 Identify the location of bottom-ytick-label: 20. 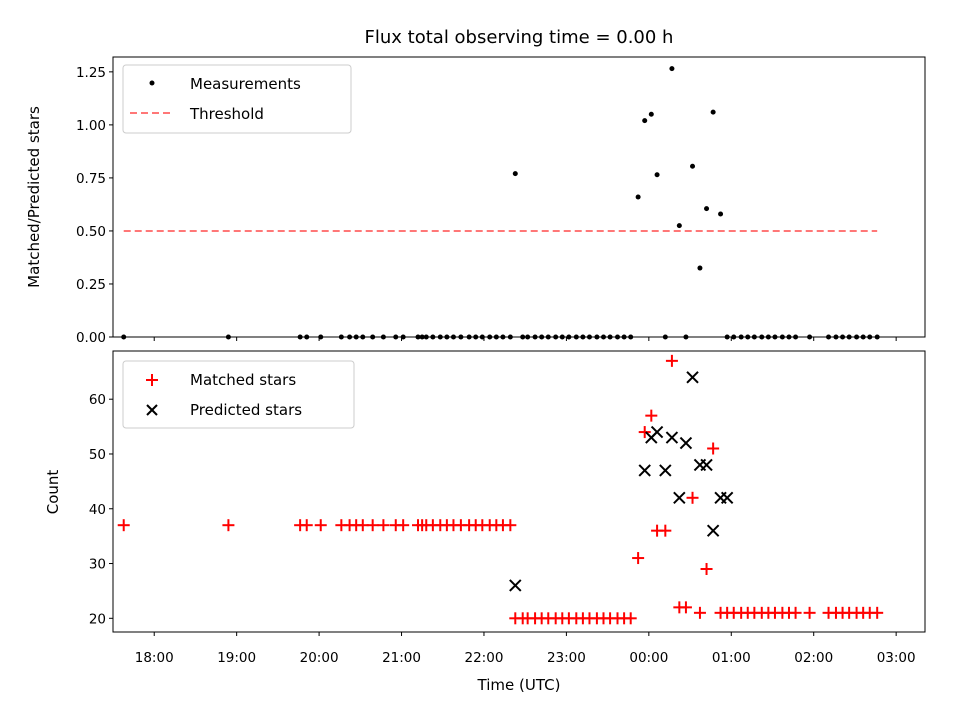
(97, 619).